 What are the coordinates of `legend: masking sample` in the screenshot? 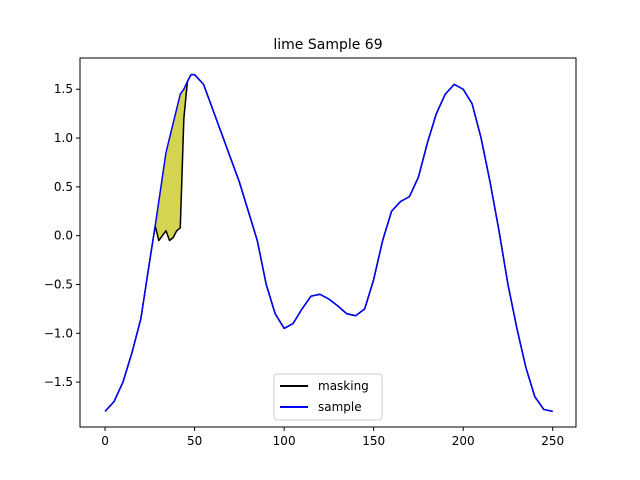 It's located at (328, 397).